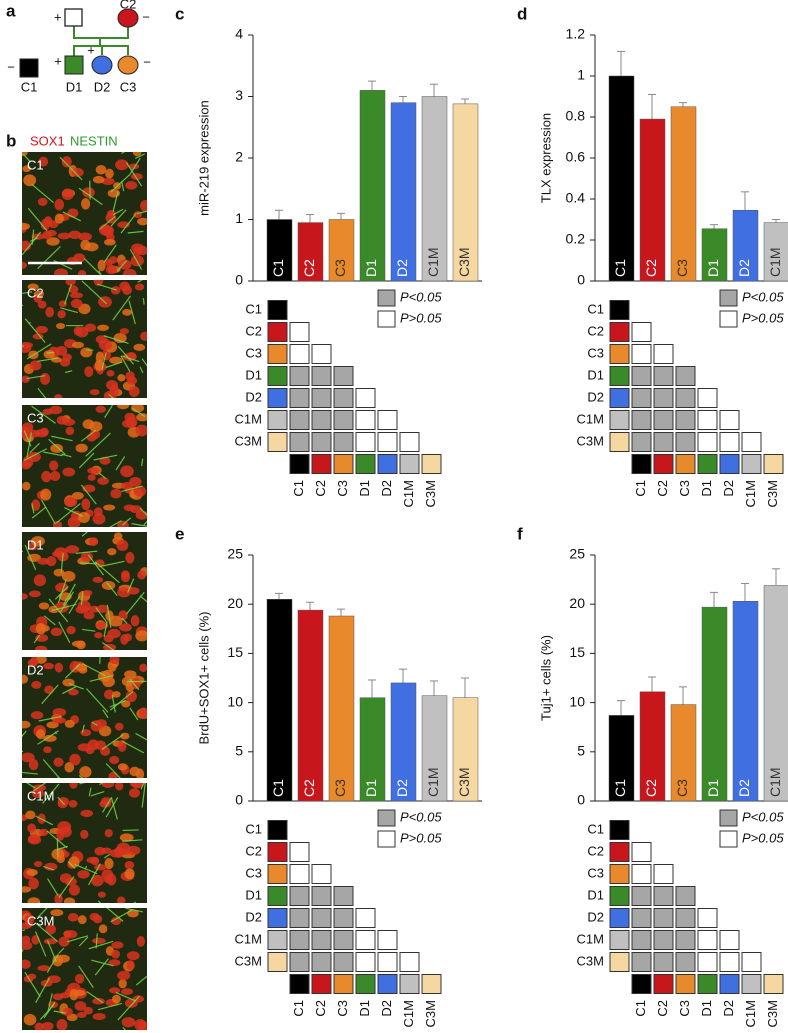 The width and height of the screenshot is (788, 1033). What do you see at coordinates (640, 488) in the screenshot?
I see `column-label: C1` at bounding box center [640, 488].